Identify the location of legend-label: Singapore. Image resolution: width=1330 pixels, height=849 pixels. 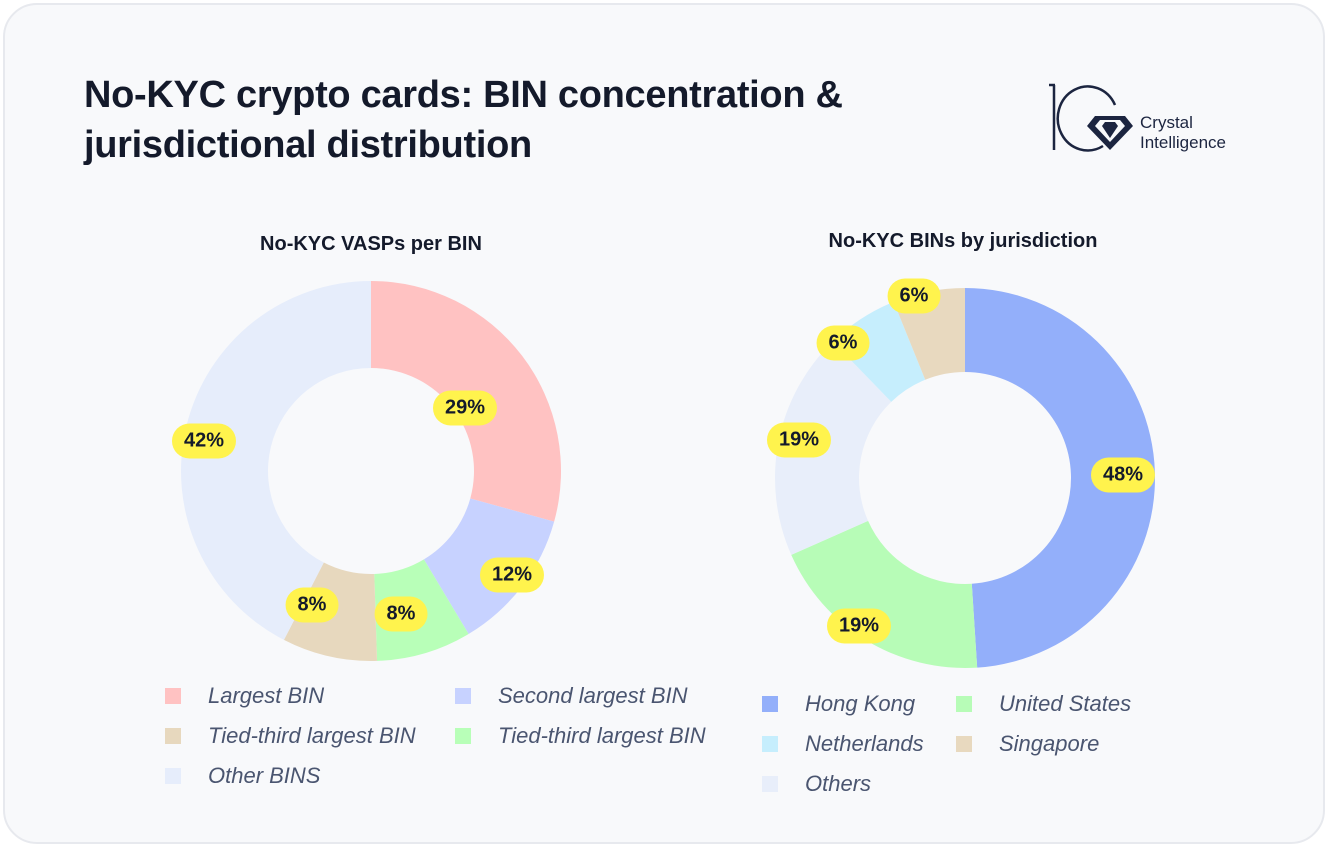
(1049, 743).